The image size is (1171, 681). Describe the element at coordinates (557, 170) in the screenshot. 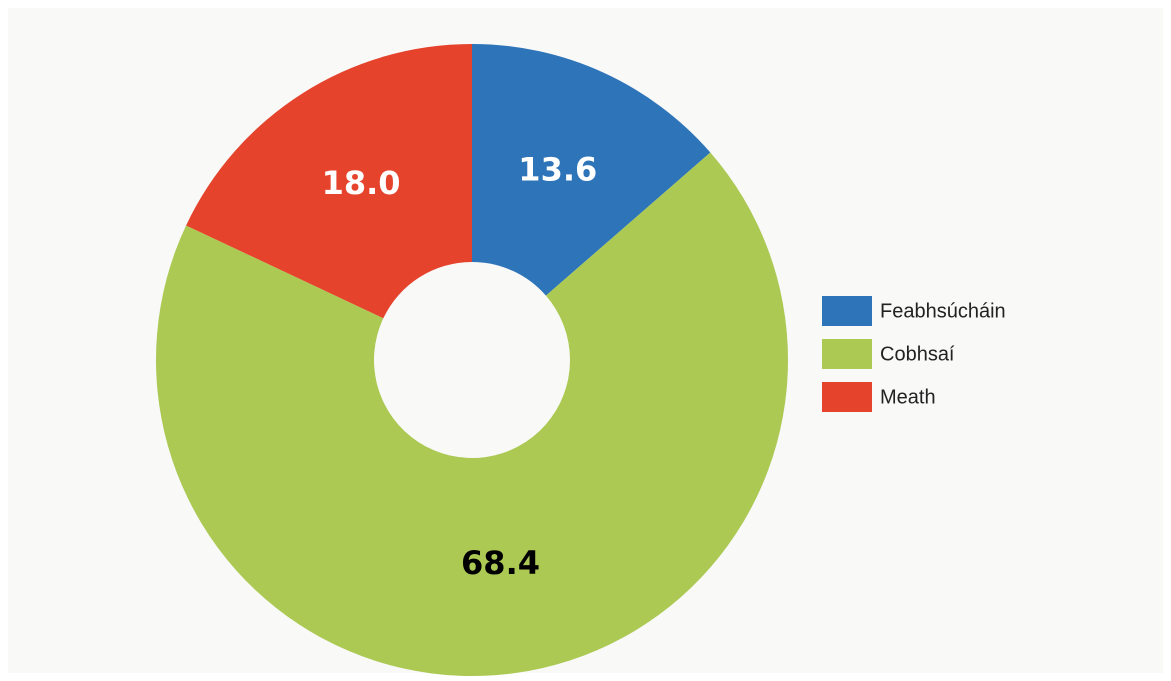

I see `data-label: 13.6` at that location.